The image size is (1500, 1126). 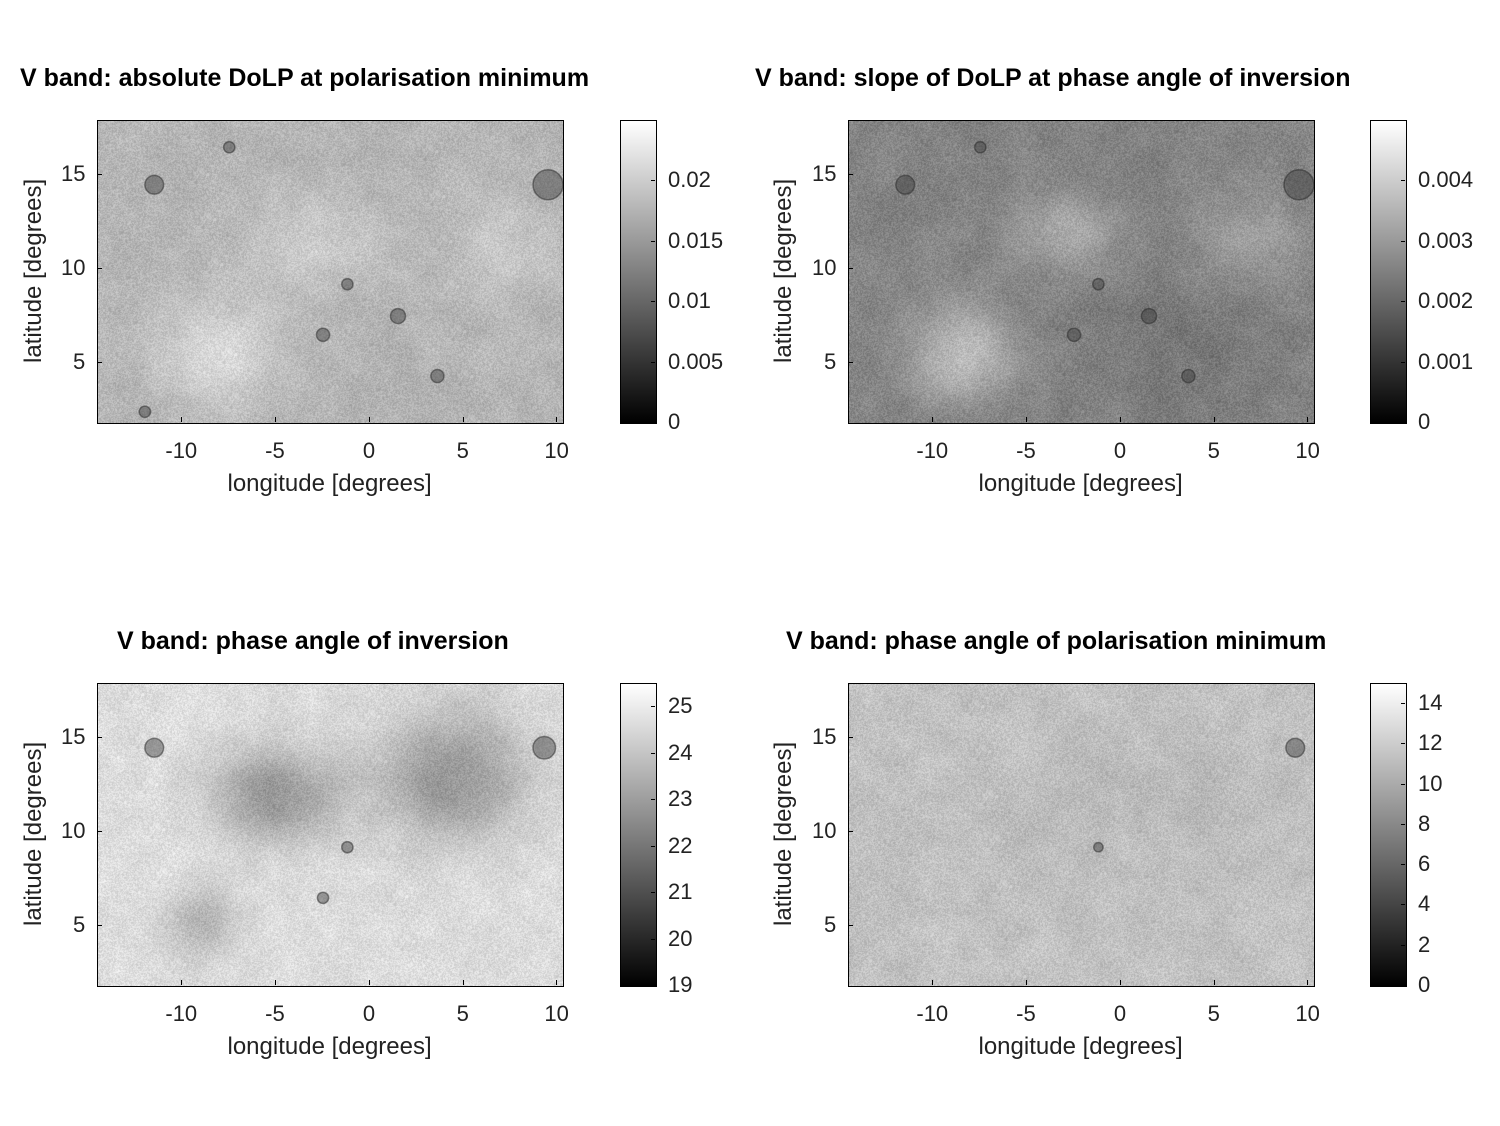 What do you see at coordinates (1430, 703) in the screenshot?
I see `colorbar-tick-label: 14` at bounding box center [1430, 703].